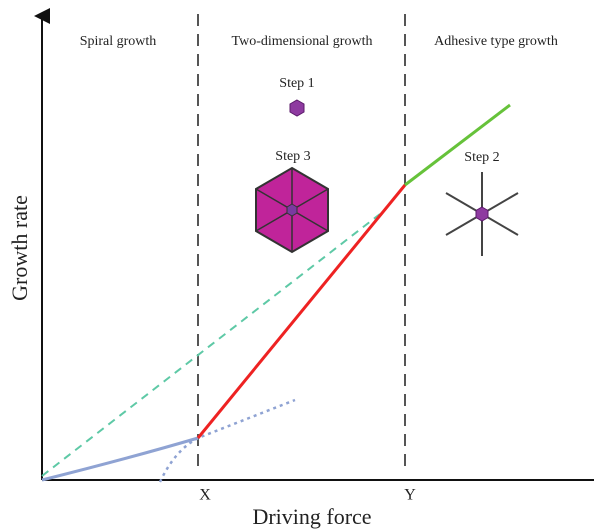 The height and width of the screenshot is (532, 598). I want to click on x-mark: Y, so click(410, 495).